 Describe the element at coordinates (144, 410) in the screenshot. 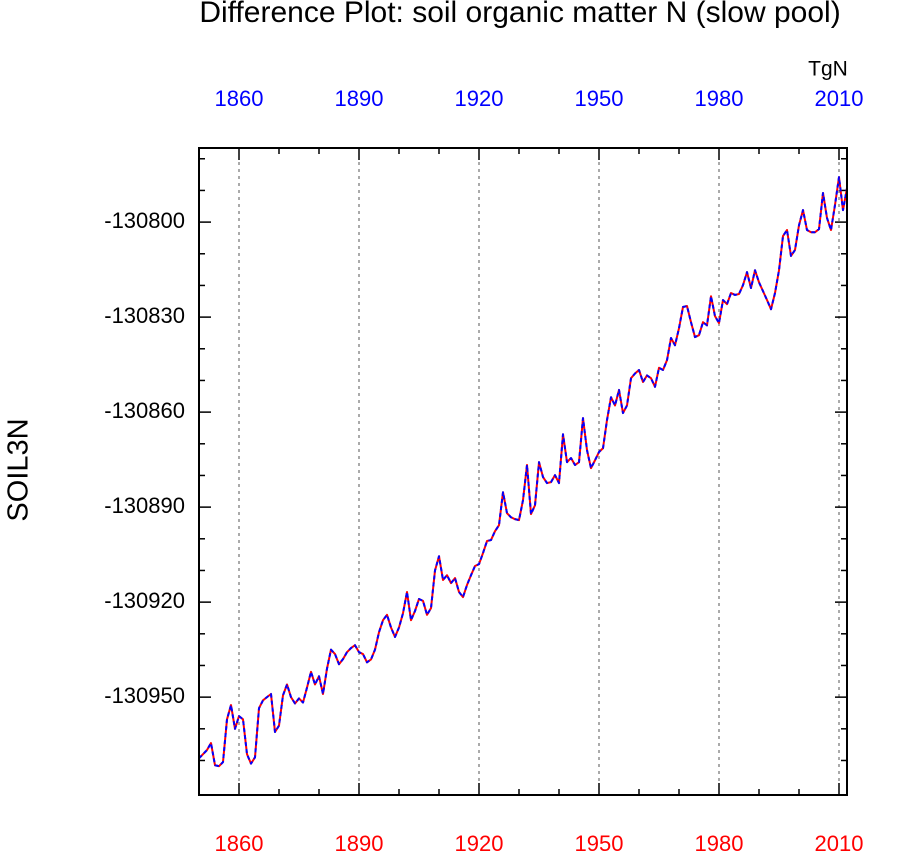

I see `y-tick-label: -130860` at that location.